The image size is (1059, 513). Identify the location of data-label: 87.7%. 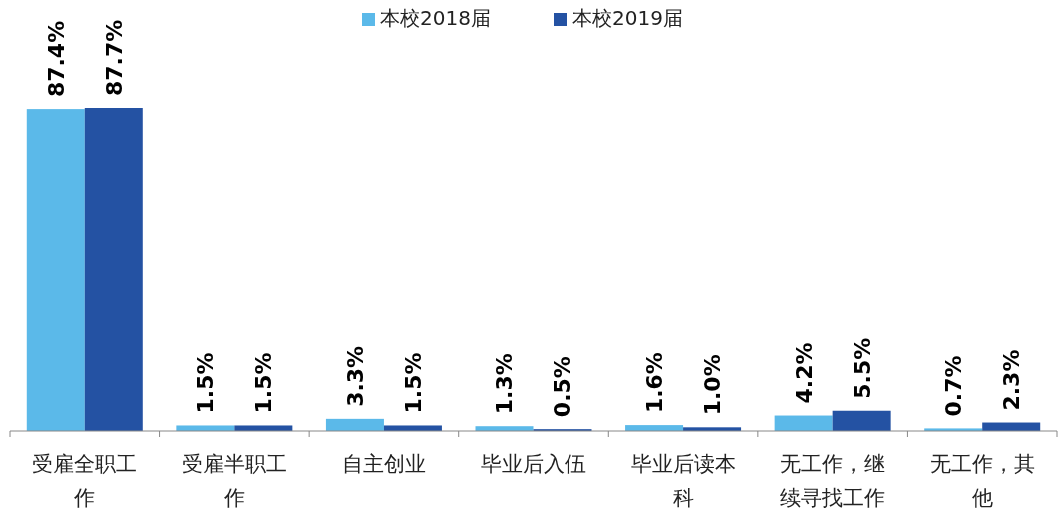
(114, 57).